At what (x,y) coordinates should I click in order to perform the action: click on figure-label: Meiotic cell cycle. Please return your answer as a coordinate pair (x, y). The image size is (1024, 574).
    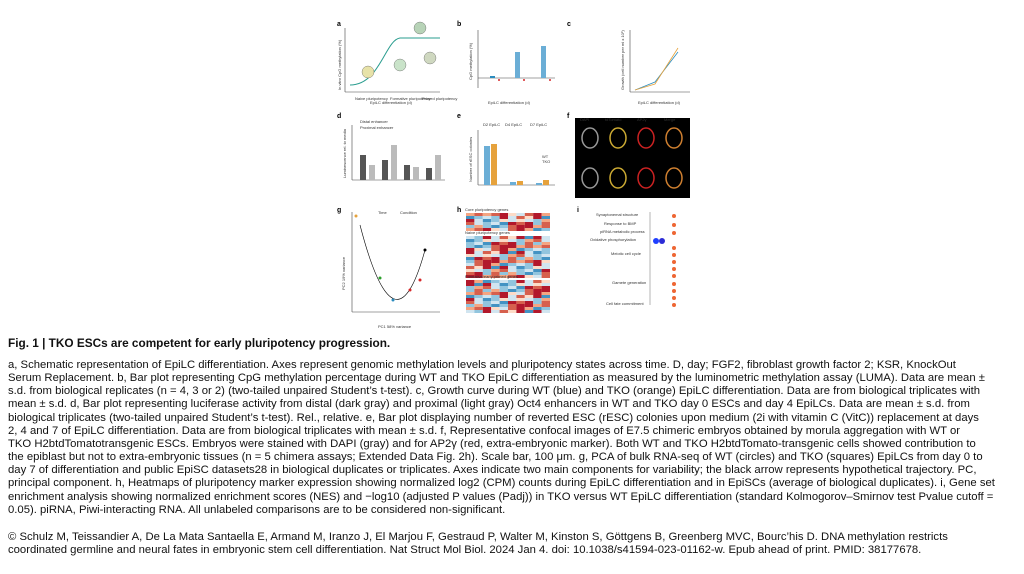
    Looking at the image, I should click on (626, 253).